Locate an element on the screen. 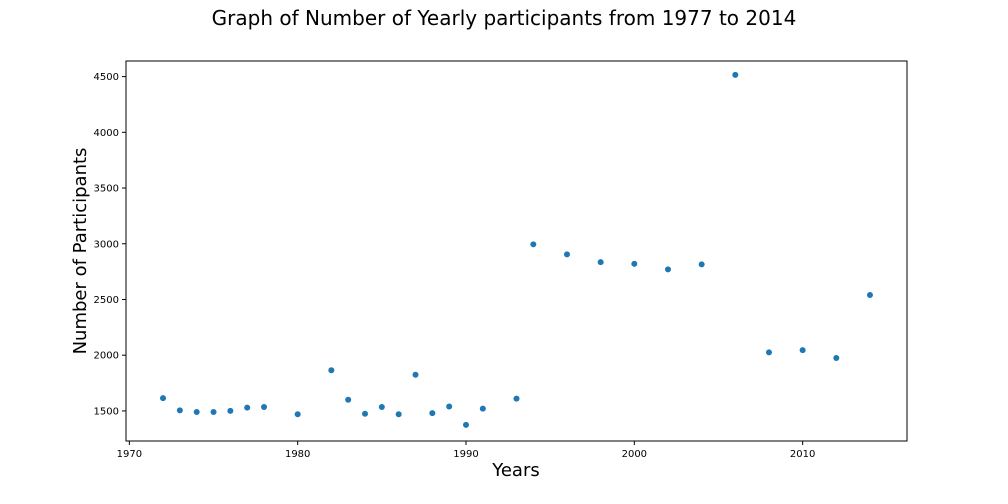 The height and width of the screenshot is (504, 1008). x-tick-label: 2000 is located at coordinates (634, 454).